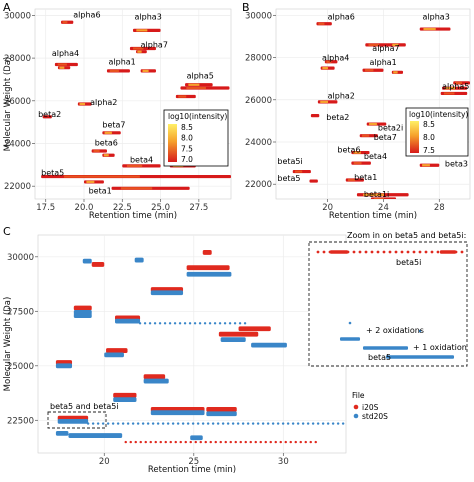 The height and width of the screenshot is (482, 474). What do you see at coordinates (348, 150) in the screenshot?
I see `protein-label: beta6` at bounding box center [348, 150].